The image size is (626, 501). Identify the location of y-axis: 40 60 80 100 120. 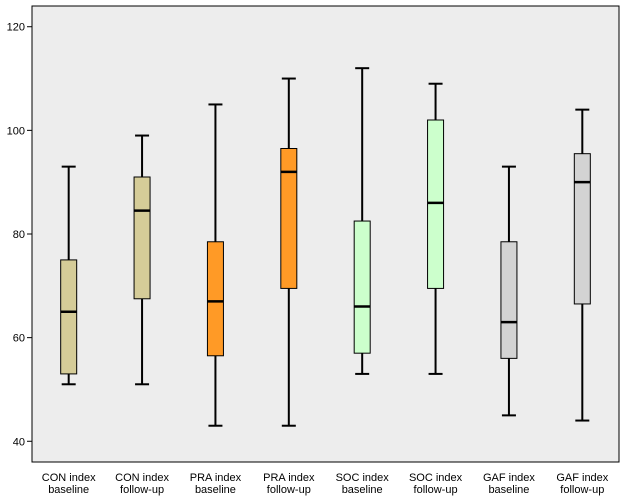
(19, 235).